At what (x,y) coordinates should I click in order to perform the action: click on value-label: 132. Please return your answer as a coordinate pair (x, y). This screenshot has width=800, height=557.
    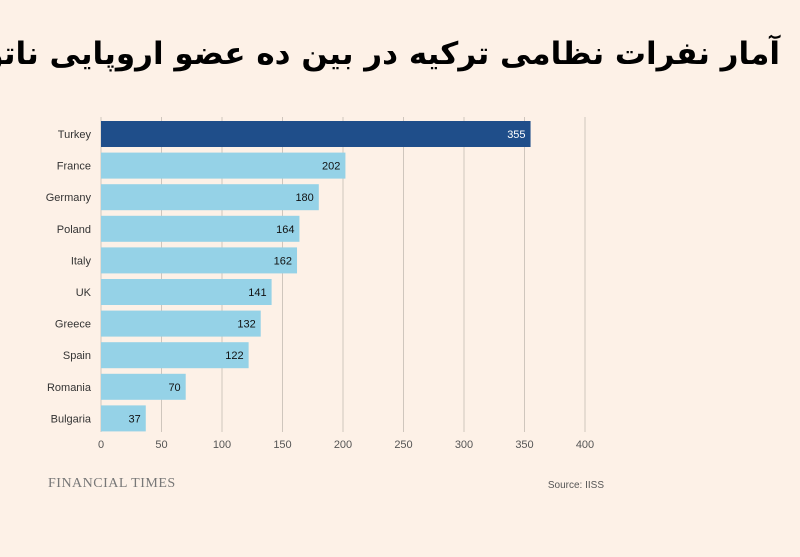
    Looking at the image, I should click on (246, 325).